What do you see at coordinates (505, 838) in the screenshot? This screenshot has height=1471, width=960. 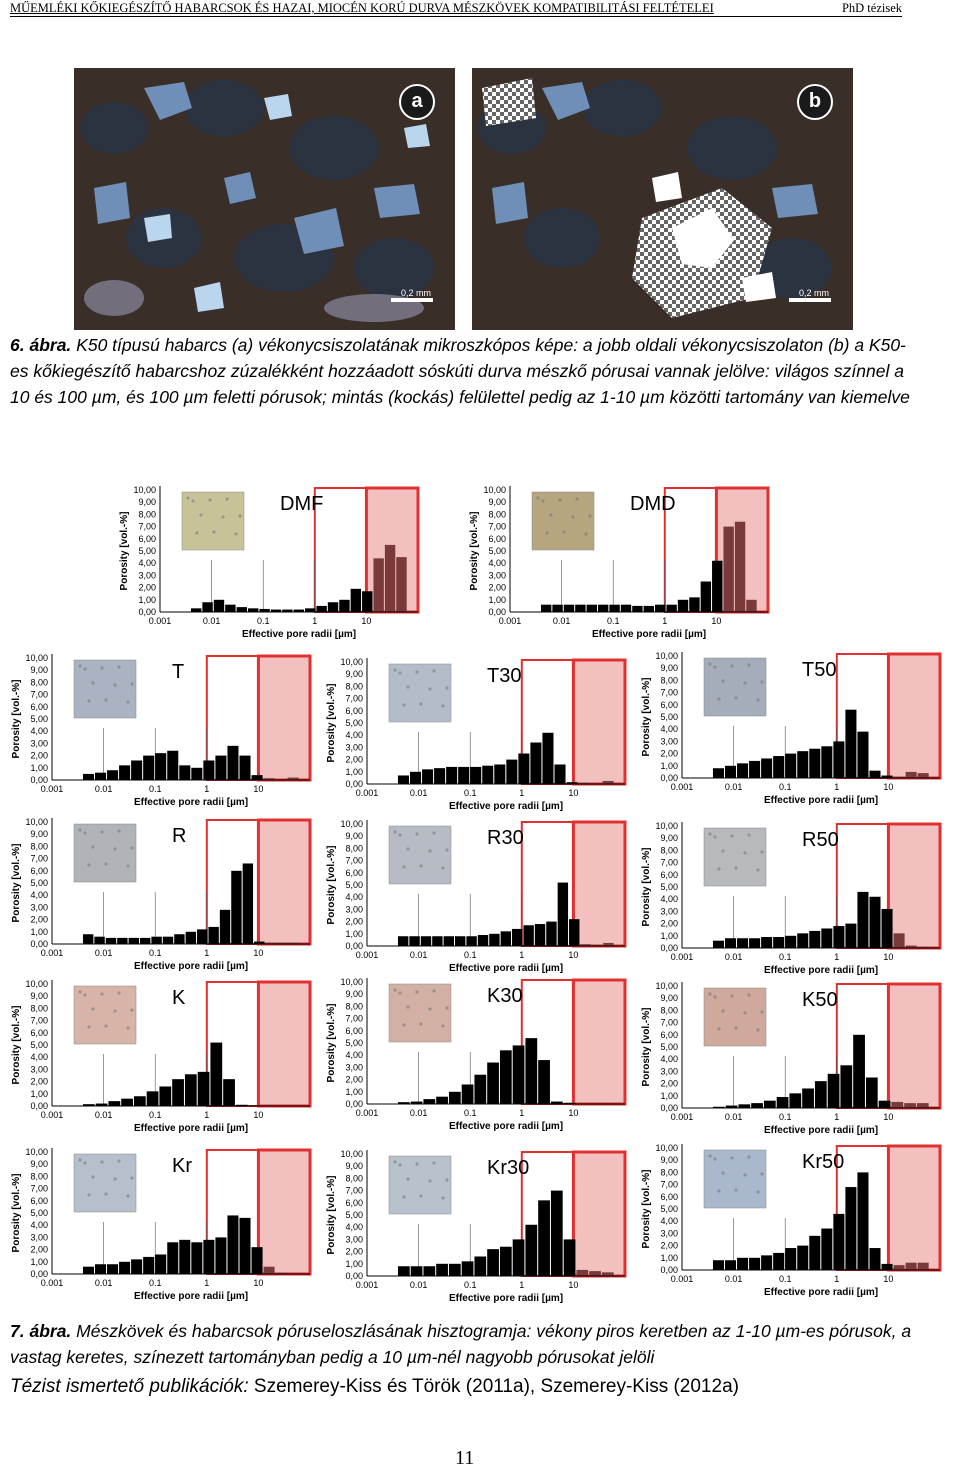 I see `histogram-title: R30` at bounding box center [505, 838].